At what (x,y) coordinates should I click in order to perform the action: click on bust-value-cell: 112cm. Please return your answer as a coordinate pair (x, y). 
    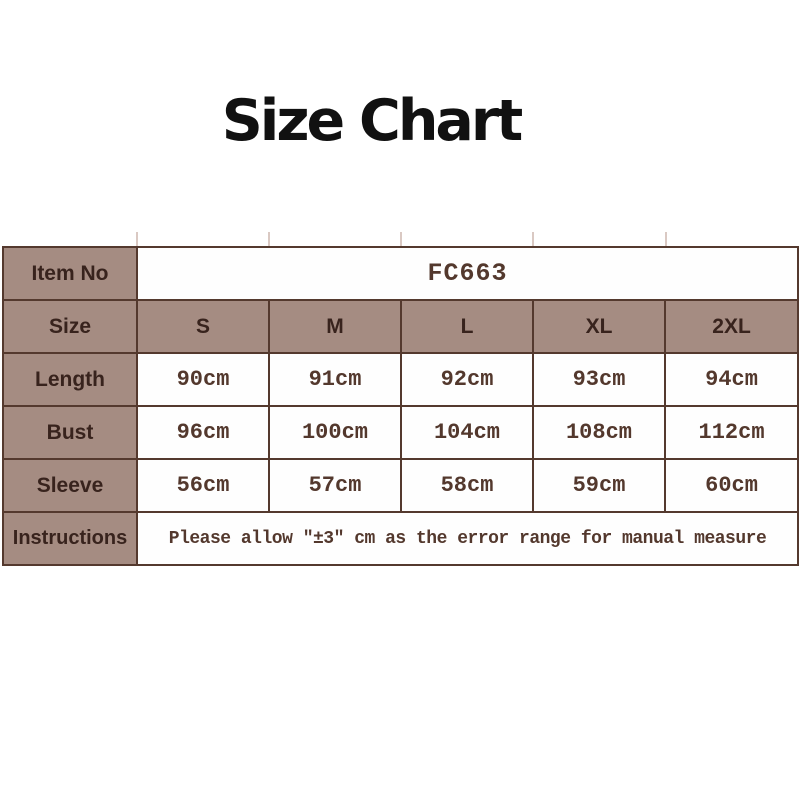
    Looking at the image, I should click on (731, 432).